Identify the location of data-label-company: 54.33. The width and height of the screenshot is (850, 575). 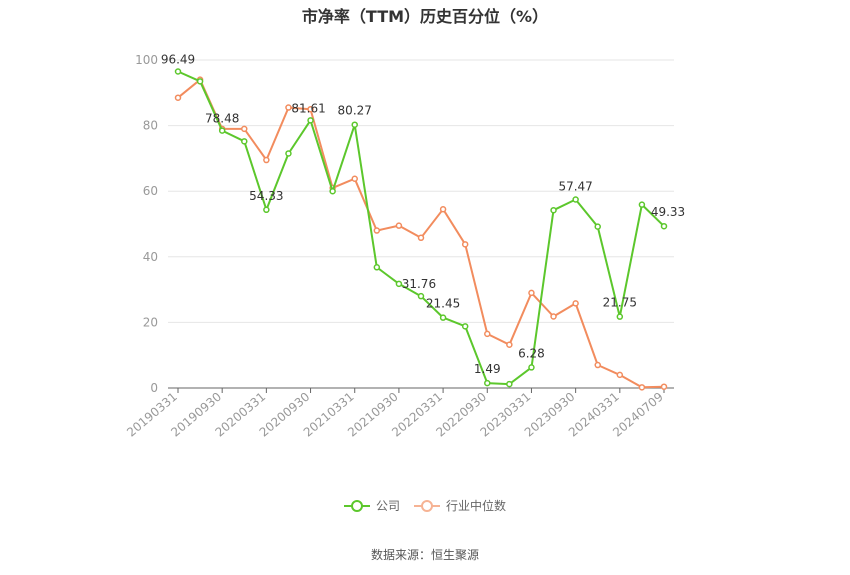
(266, 196).